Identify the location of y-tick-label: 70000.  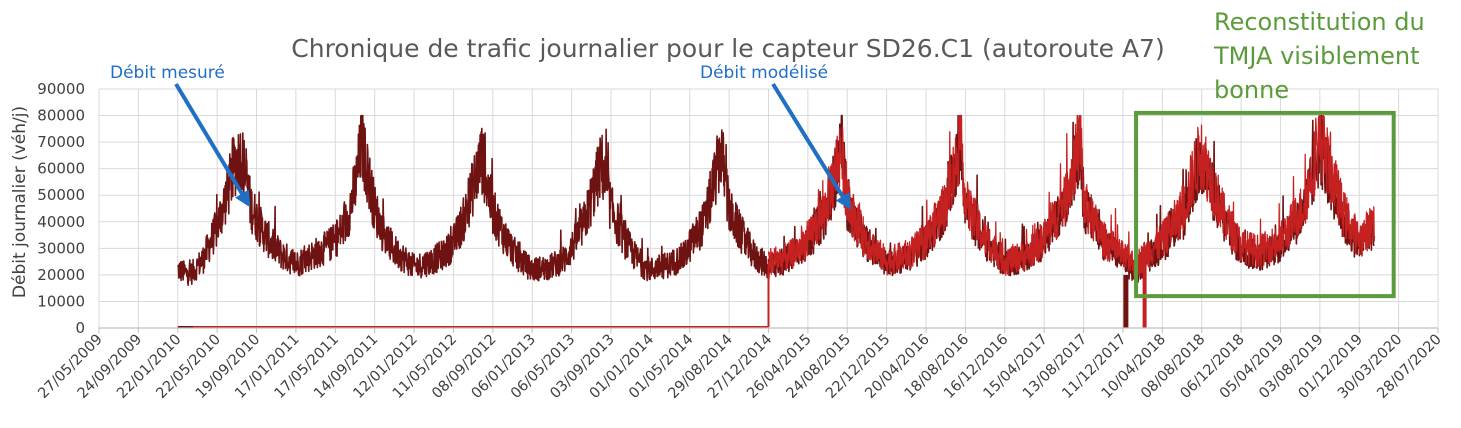
(61, 142).